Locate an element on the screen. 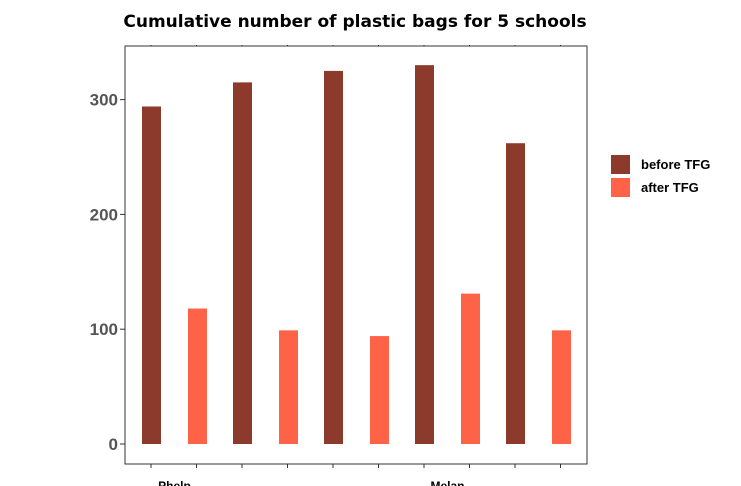  y-tick-label: 300 is located at coordinates (104, 100).